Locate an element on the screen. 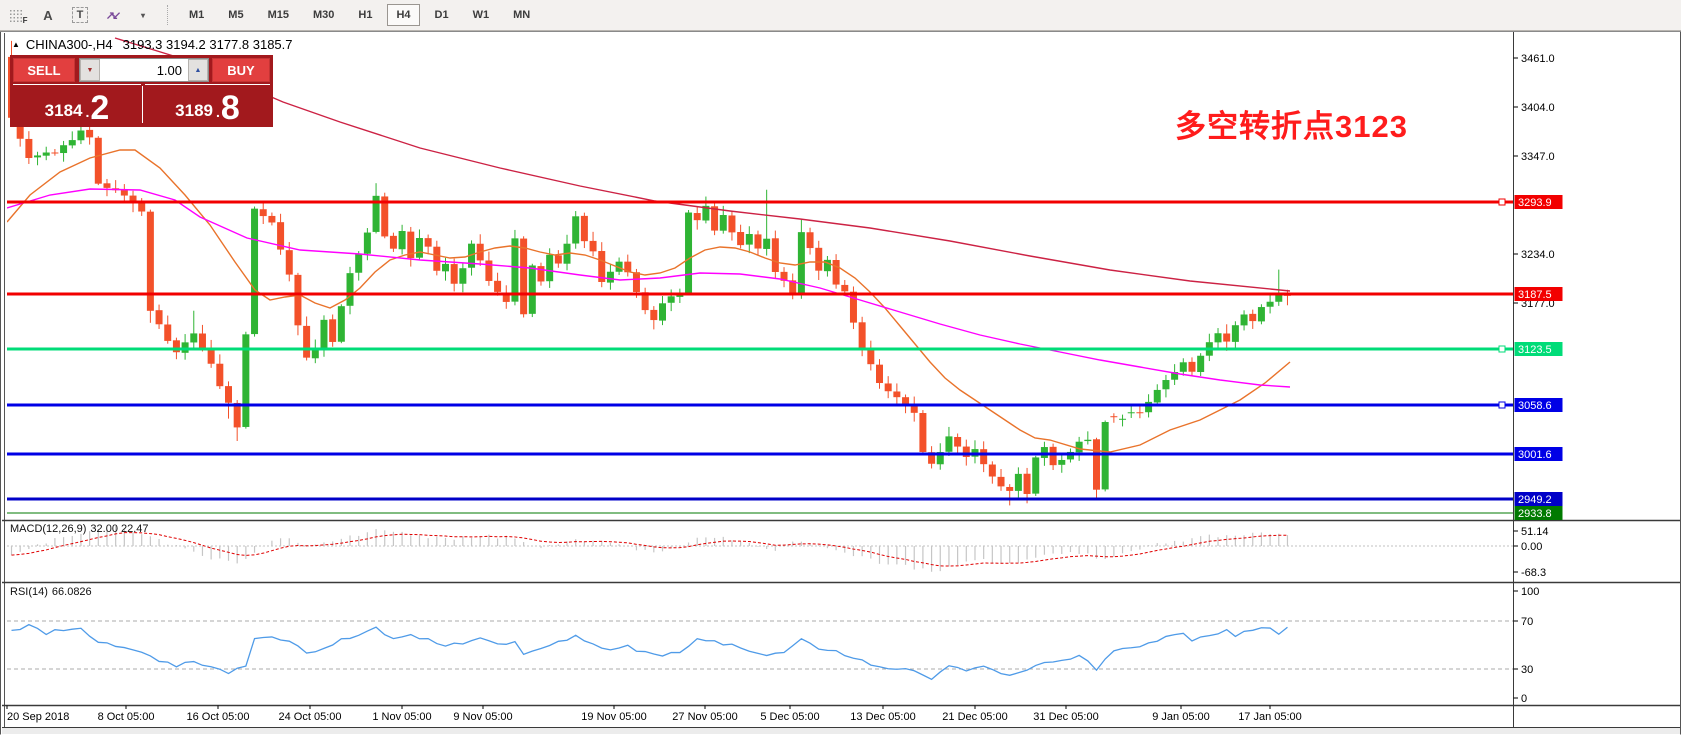  rsi-axis-label: 0 is located at coordinates (1524, 699).